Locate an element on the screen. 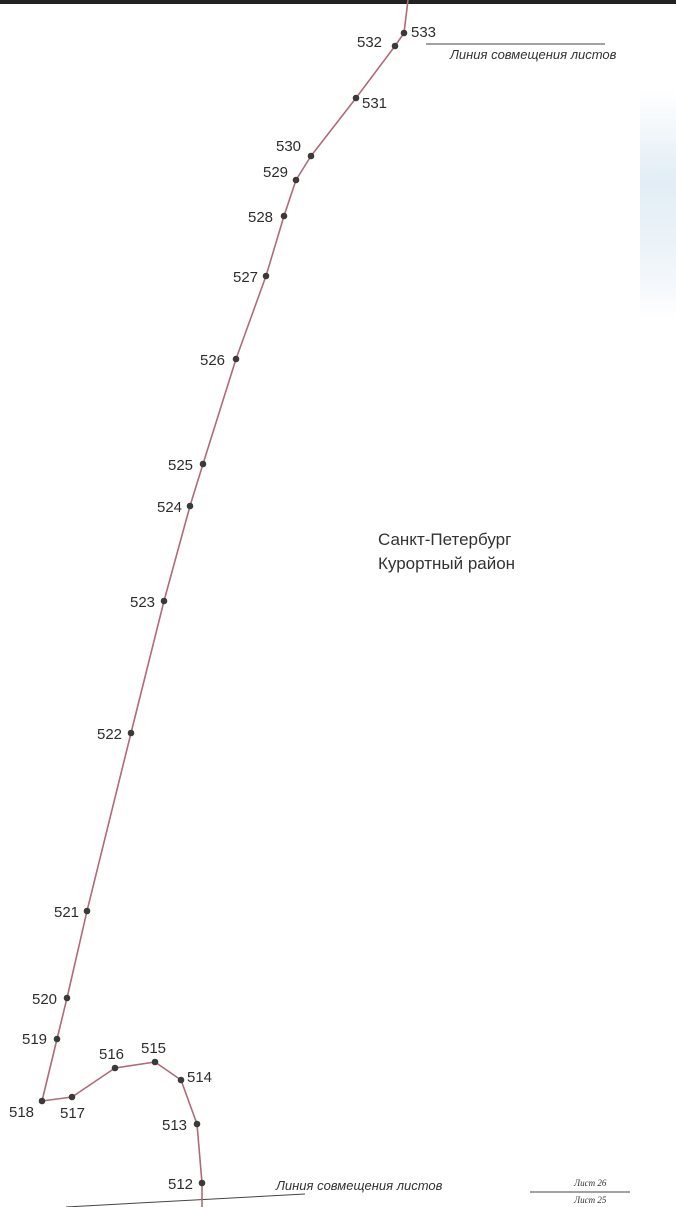 Image resolution: width=676 pixels, height=1207 pixels. boundary-point-label-517: 517 is located at coordinates (72, 1113).